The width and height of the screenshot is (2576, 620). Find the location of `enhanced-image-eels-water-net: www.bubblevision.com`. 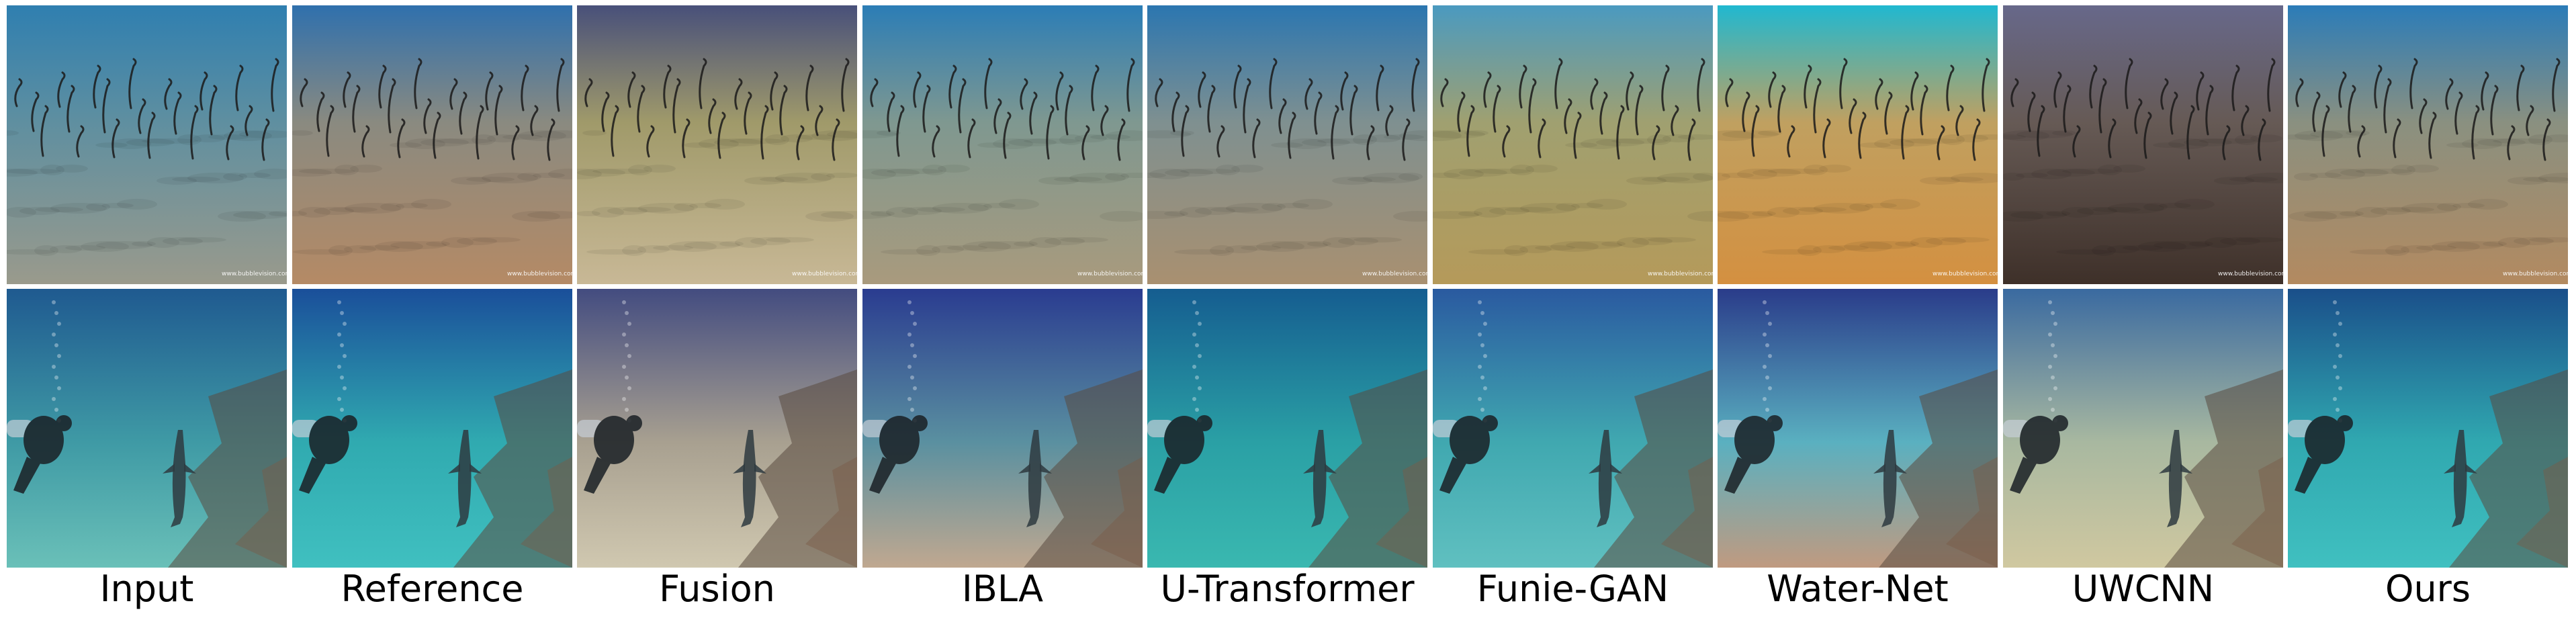

enhanced-image-eels-water-net: www.bubblevision.com is located at coordinates (1858, 144).